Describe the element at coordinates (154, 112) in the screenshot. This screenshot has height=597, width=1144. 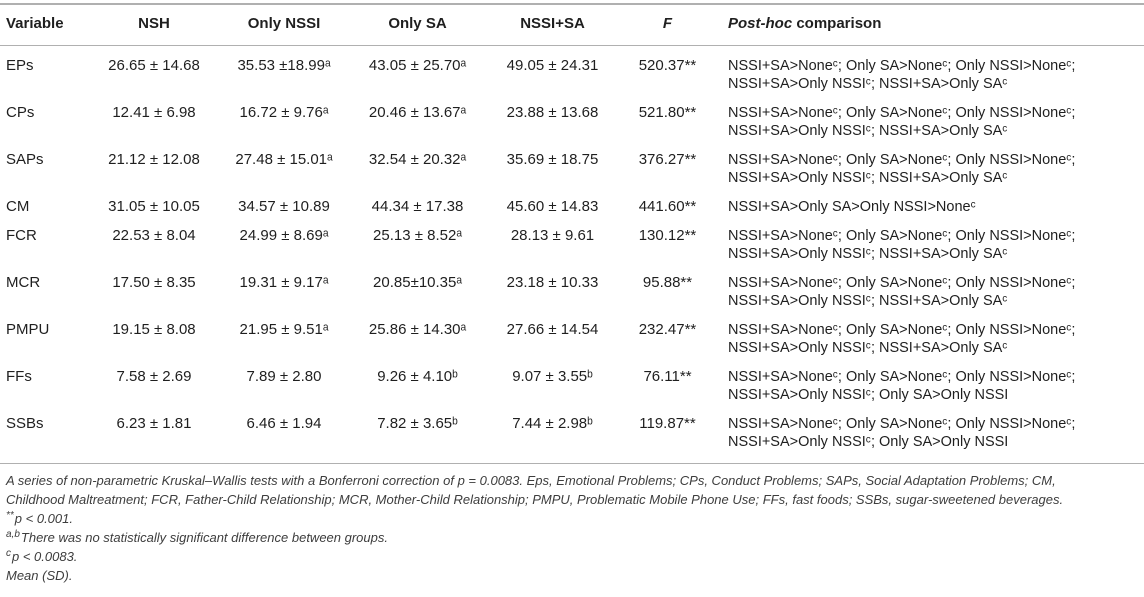
I see `cell-nsh: 12.41 ± 6.98` at that location.